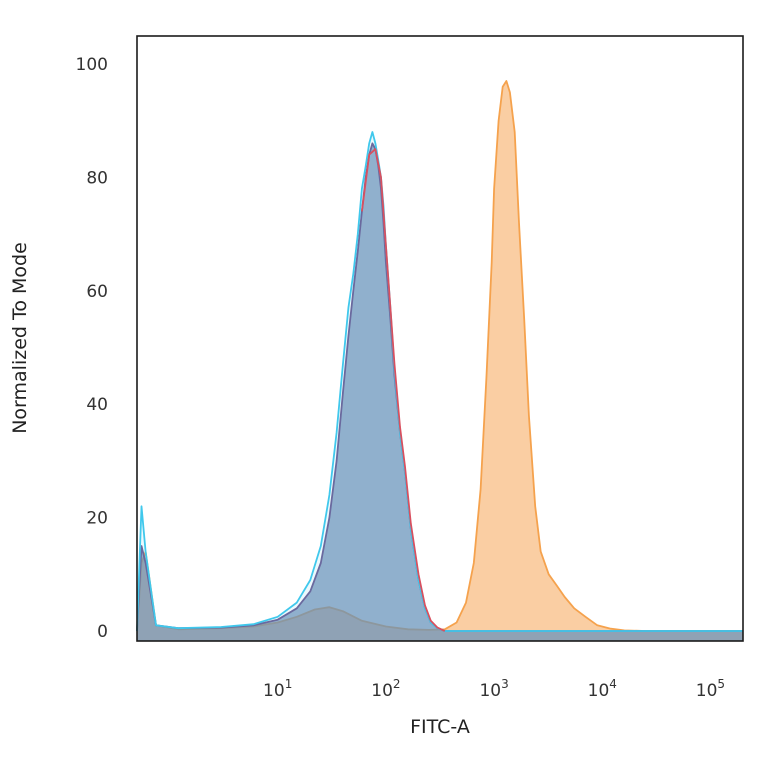 This screenshot has width=764, height=764. Describe the element at coordinates (20, 338) in the screenshot. I see `y-axis-title: Normalized To Mode` at that location.